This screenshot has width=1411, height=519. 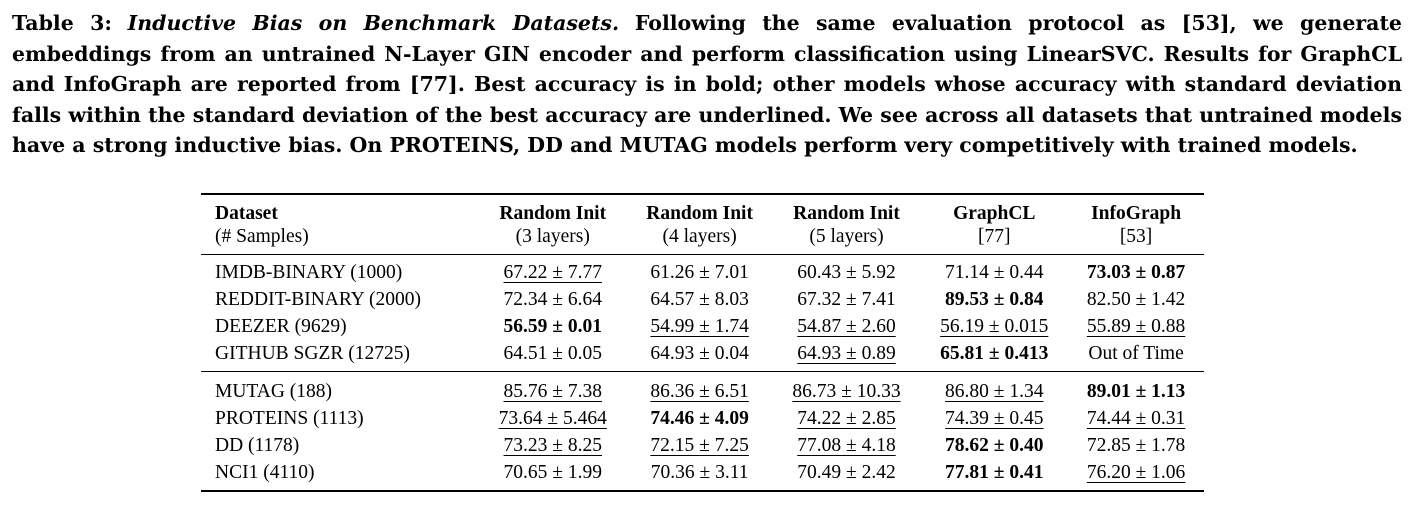 I want to click on value-text: 60.43 ± 5.92, so click(x=846, y=272).